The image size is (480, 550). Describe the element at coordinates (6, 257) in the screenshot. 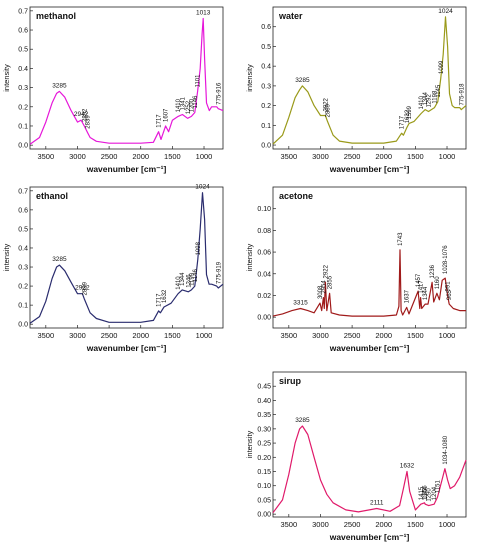

I see `y-axis-label: intensity` at that location.